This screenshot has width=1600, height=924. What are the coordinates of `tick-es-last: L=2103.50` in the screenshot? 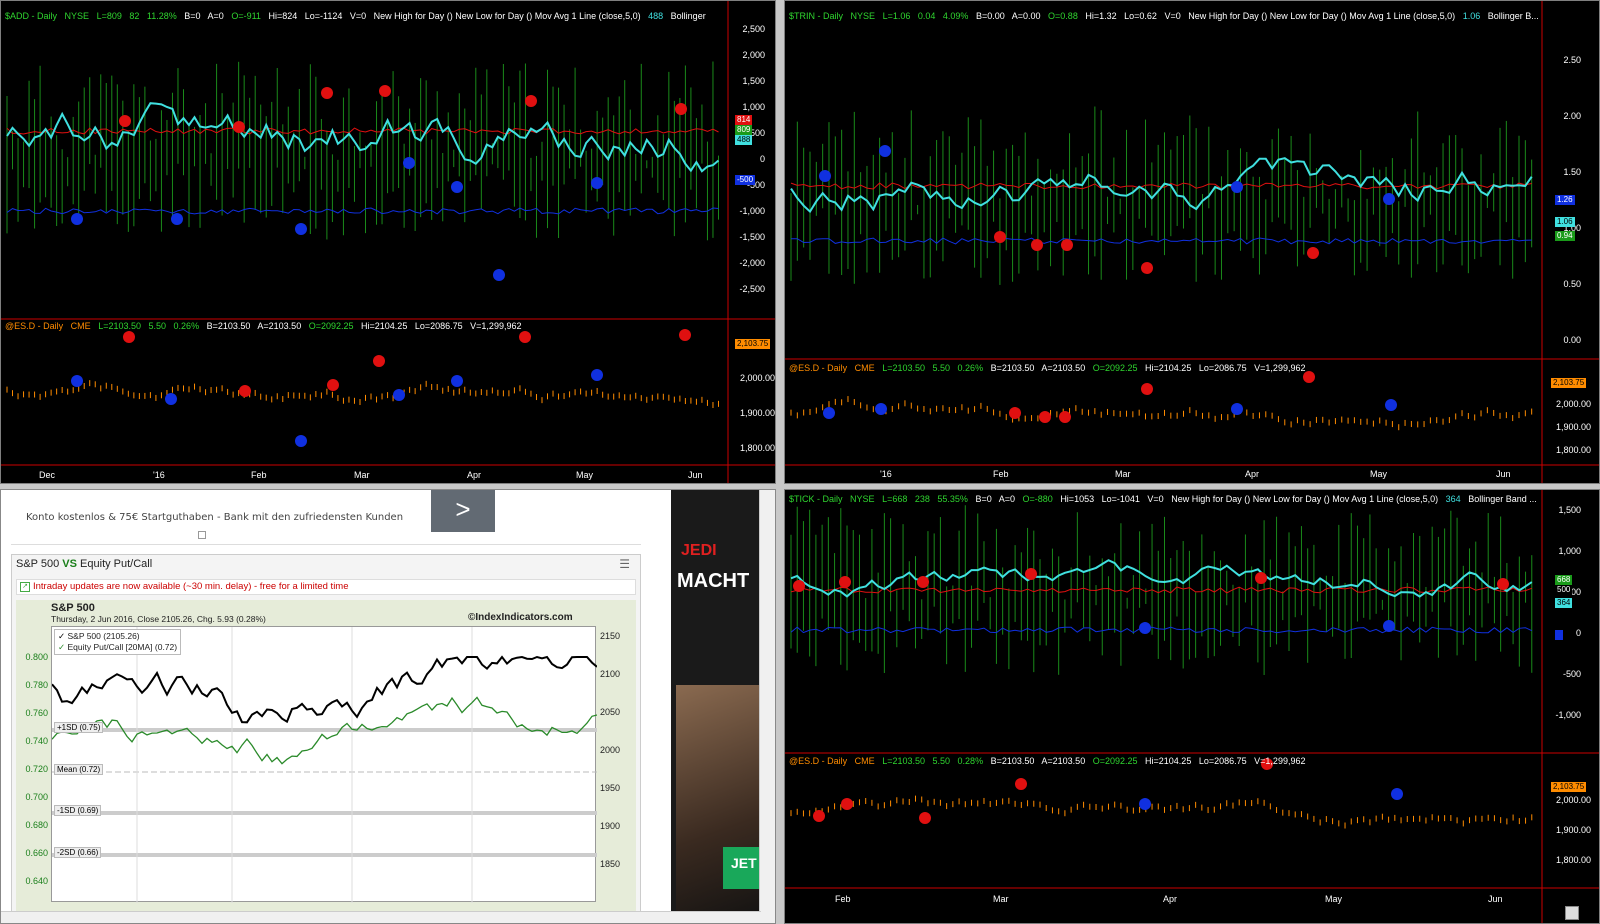 It's located at (903, 761).